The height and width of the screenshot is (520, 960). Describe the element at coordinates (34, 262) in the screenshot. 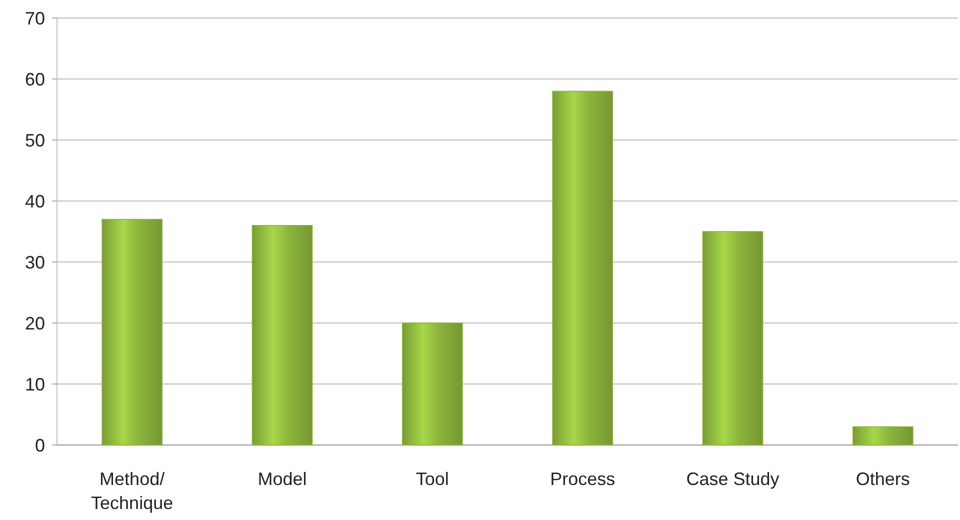

I see `y-tick-label: 30` at that location.